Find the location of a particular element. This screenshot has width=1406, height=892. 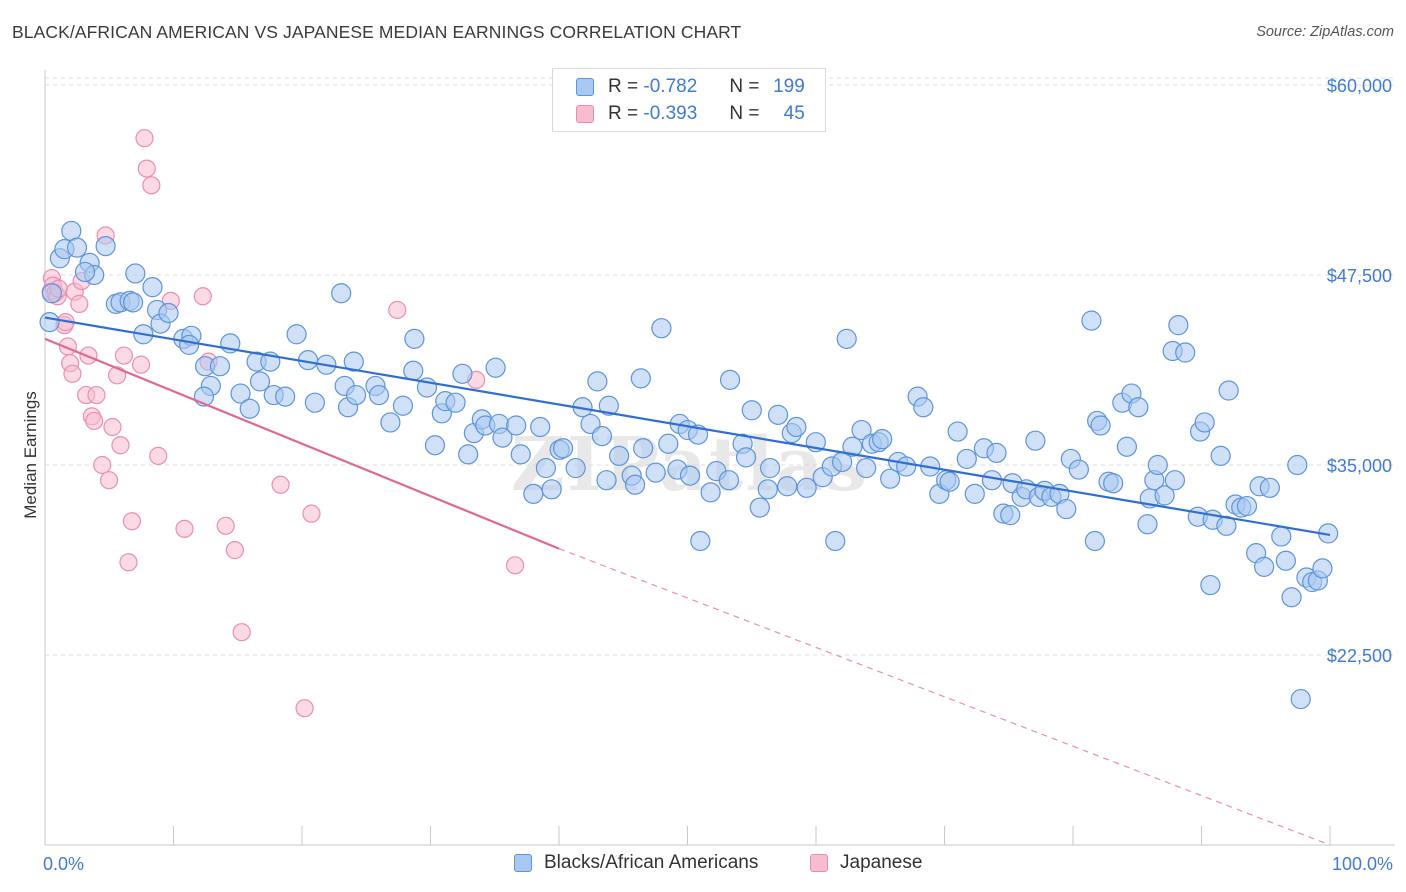

stats-legend: R = -0.782 N = 199 R = -0.393 N = 45 is located at coordinates (689, 100).